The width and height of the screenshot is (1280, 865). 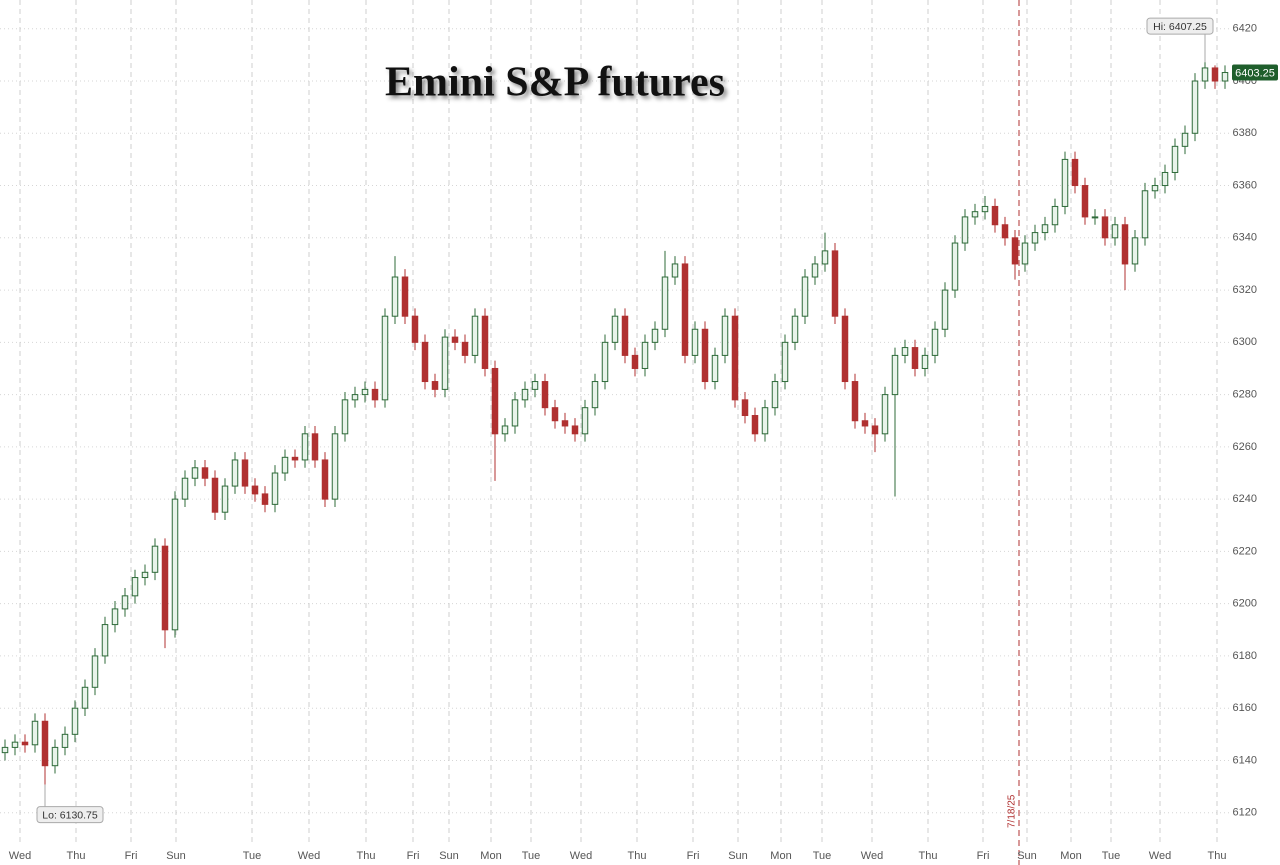 I want to click on last-price-label: 6403.25, so click(x=1255, y=73).